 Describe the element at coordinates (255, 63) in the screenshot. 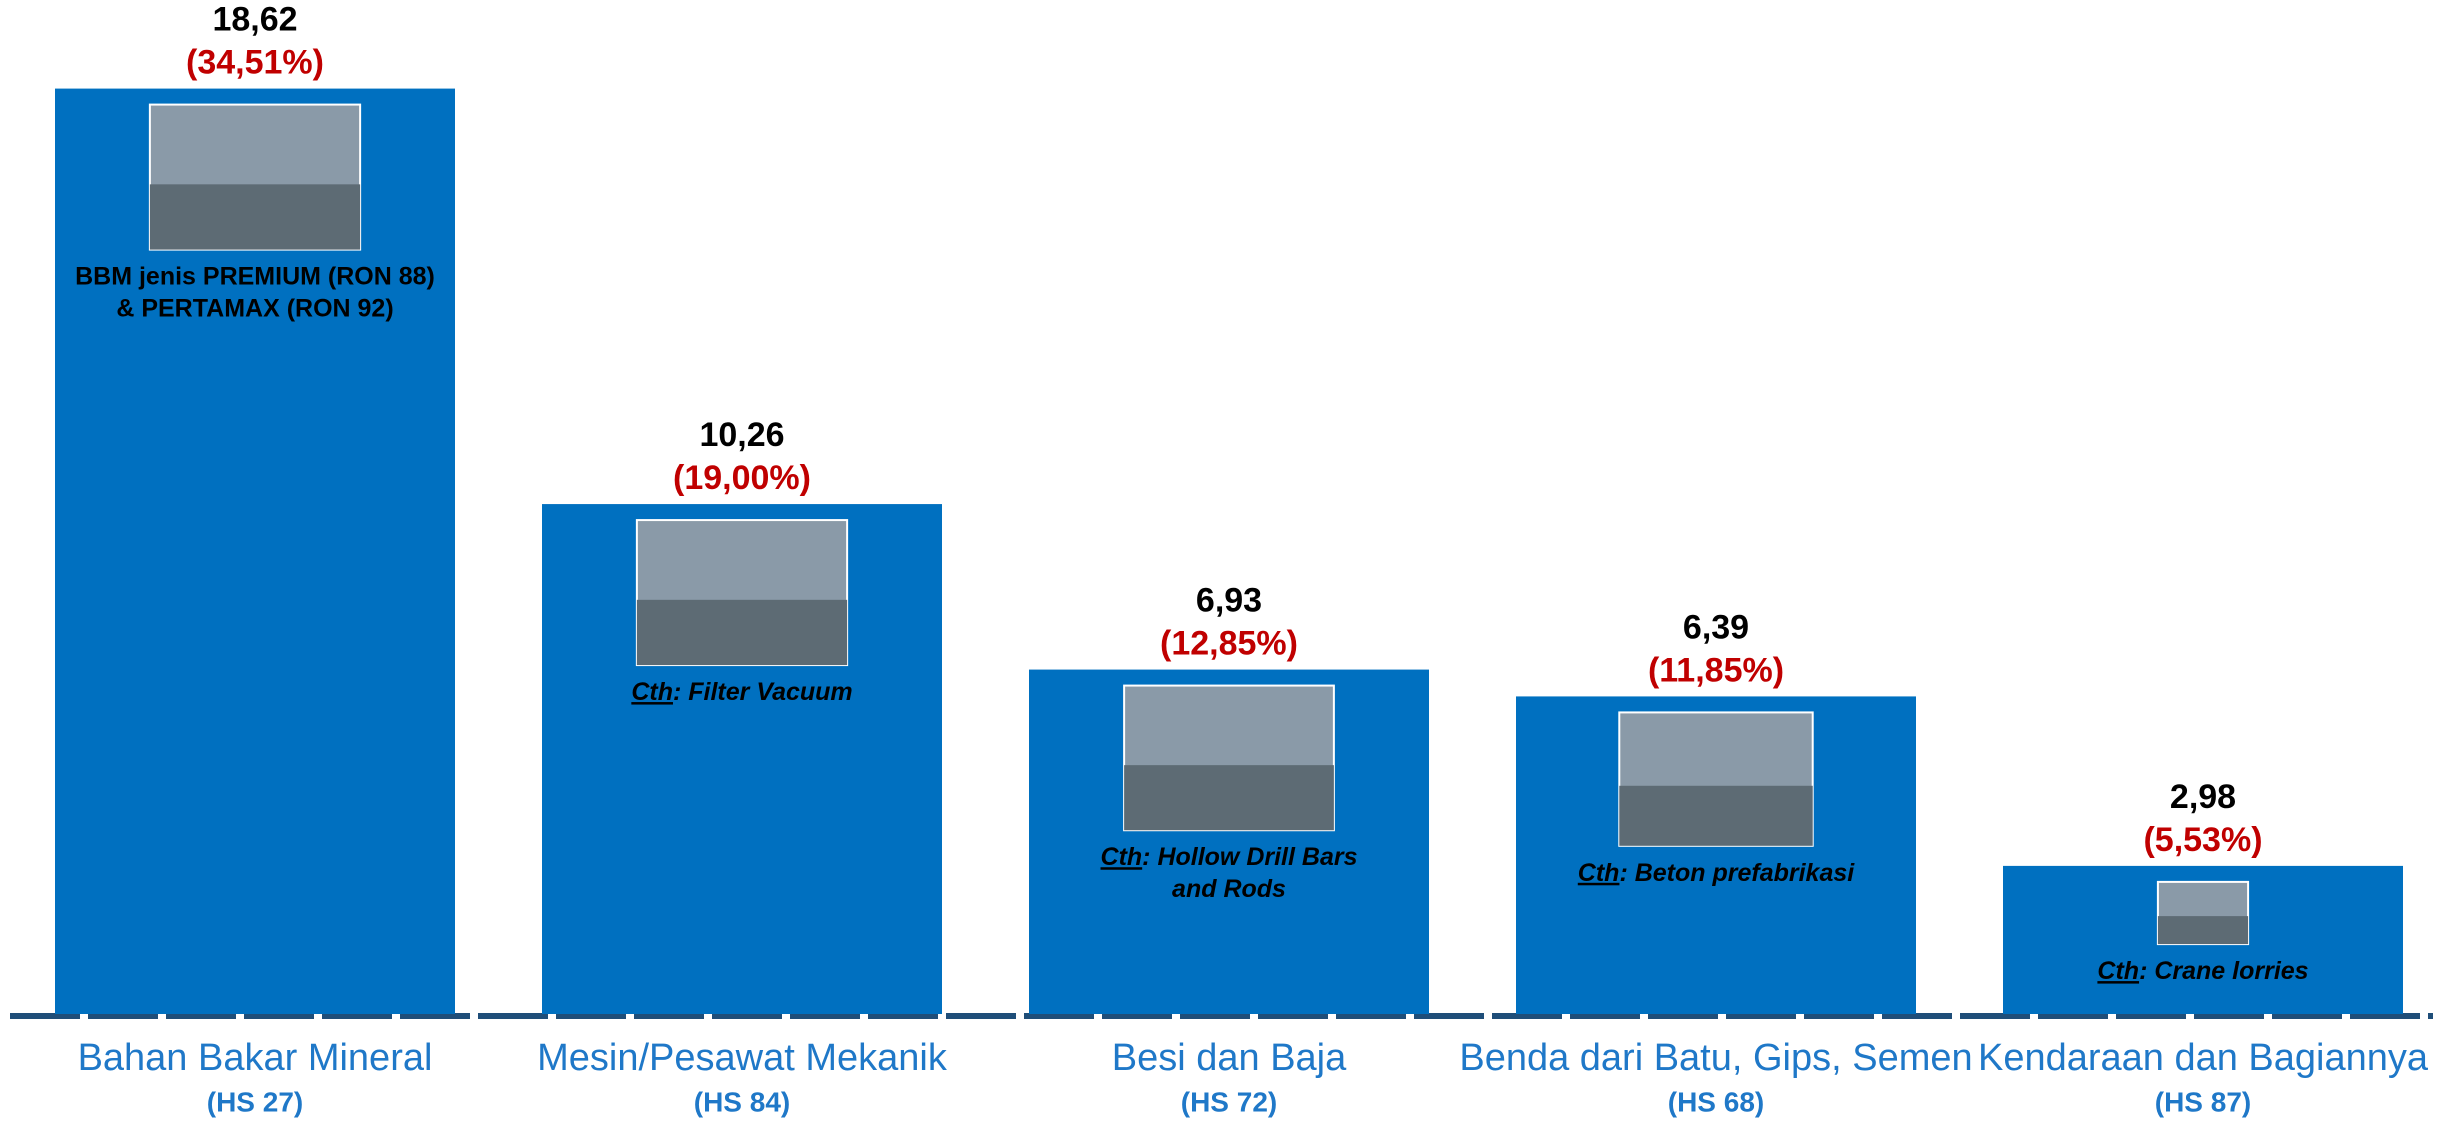

I see `share-label: (34,51%)` at that location.